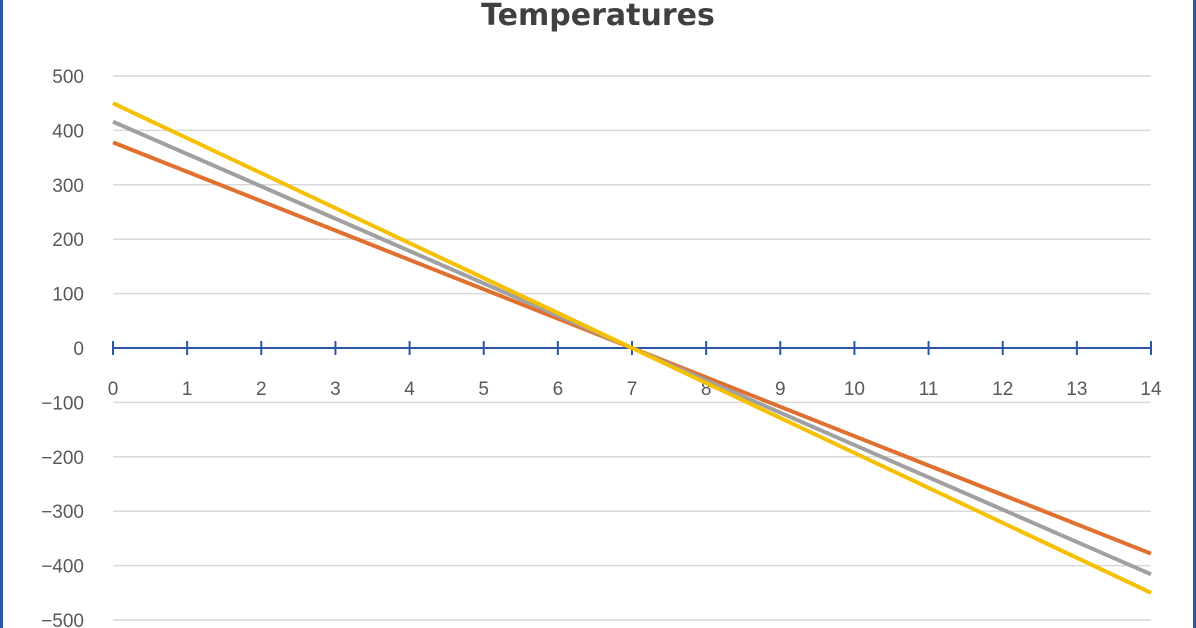 This screenshot has height=628, width=1196. Describe the element at coordinates (68, 131) in the screenshot. I see `y-tick-label: 400` at that location.